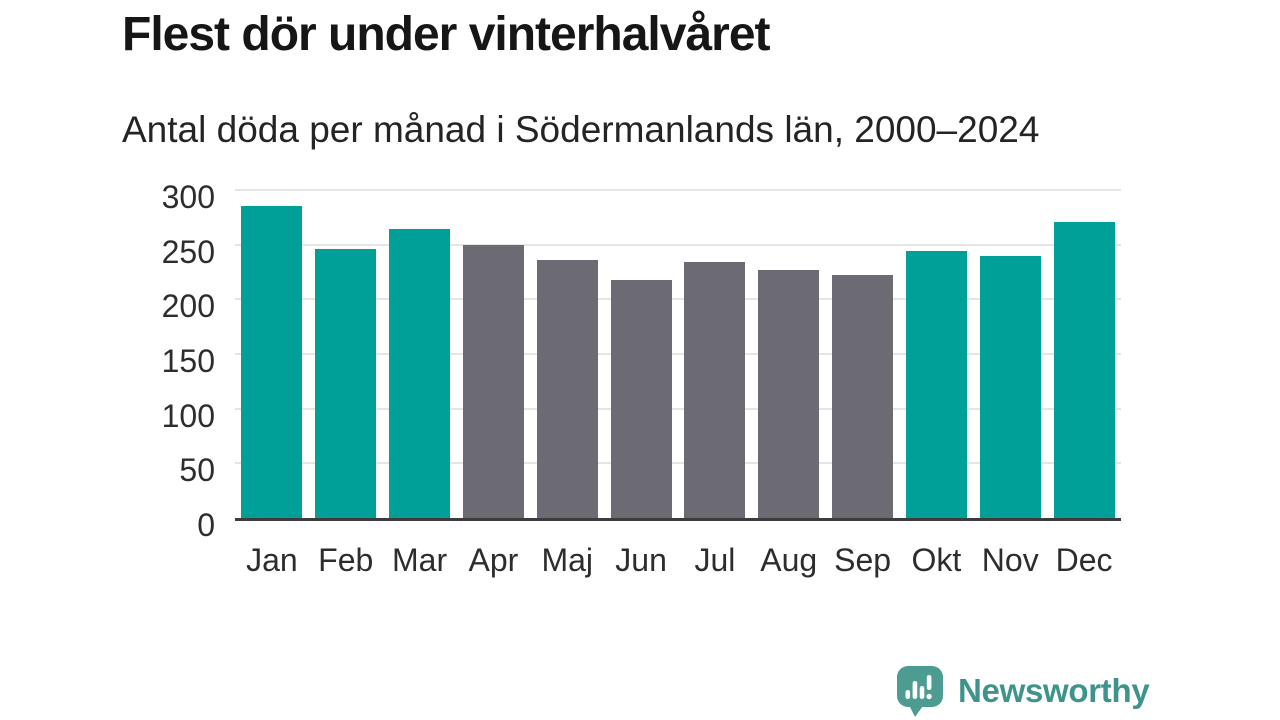 The width and height of the screenshot is (1280, 720). What do you see at coordinates (936, 384) in the screenshot?
I see `bar-okt` at bounding box center [936, 384].